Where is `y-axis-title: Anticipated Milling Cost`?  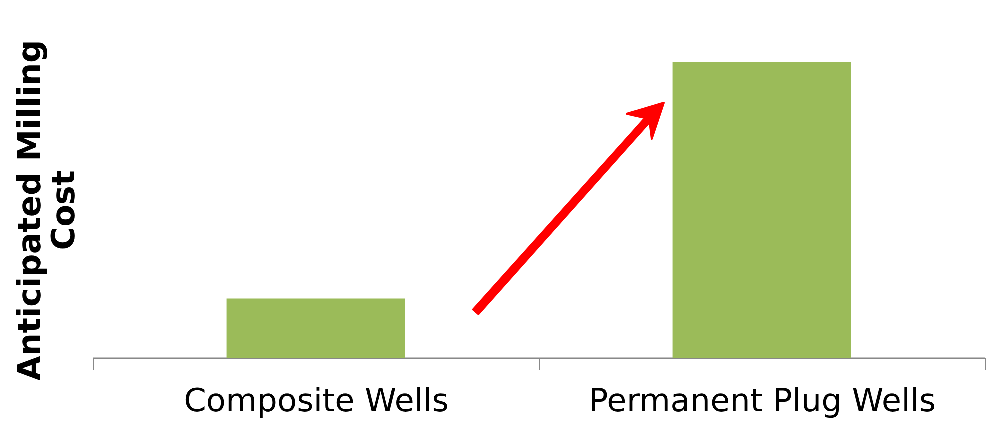
y-axis-title: Anticipated Milling Cost is located at coordinates (46, 210).